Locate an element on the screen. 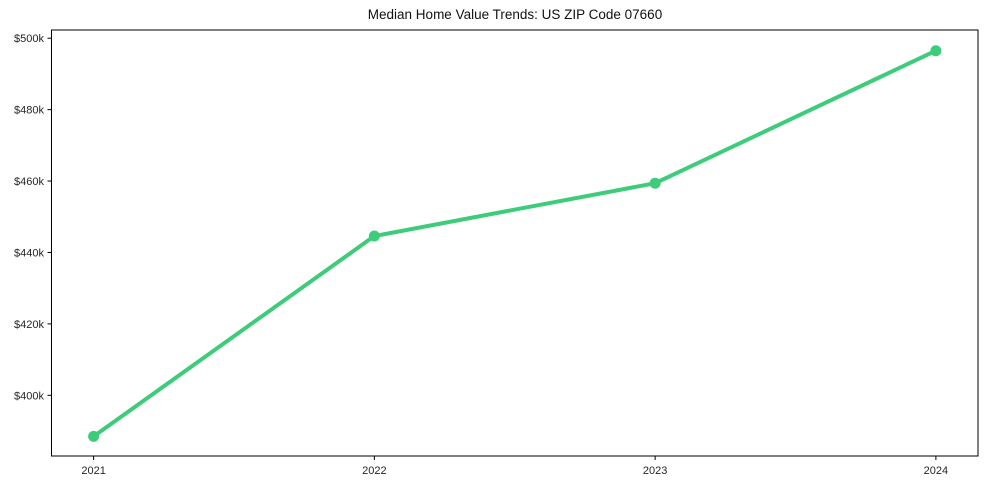 Image resolution: width=990 pixels, height=490 pixels. x-tick-label: 2022 is located at coordinates (374, 471).